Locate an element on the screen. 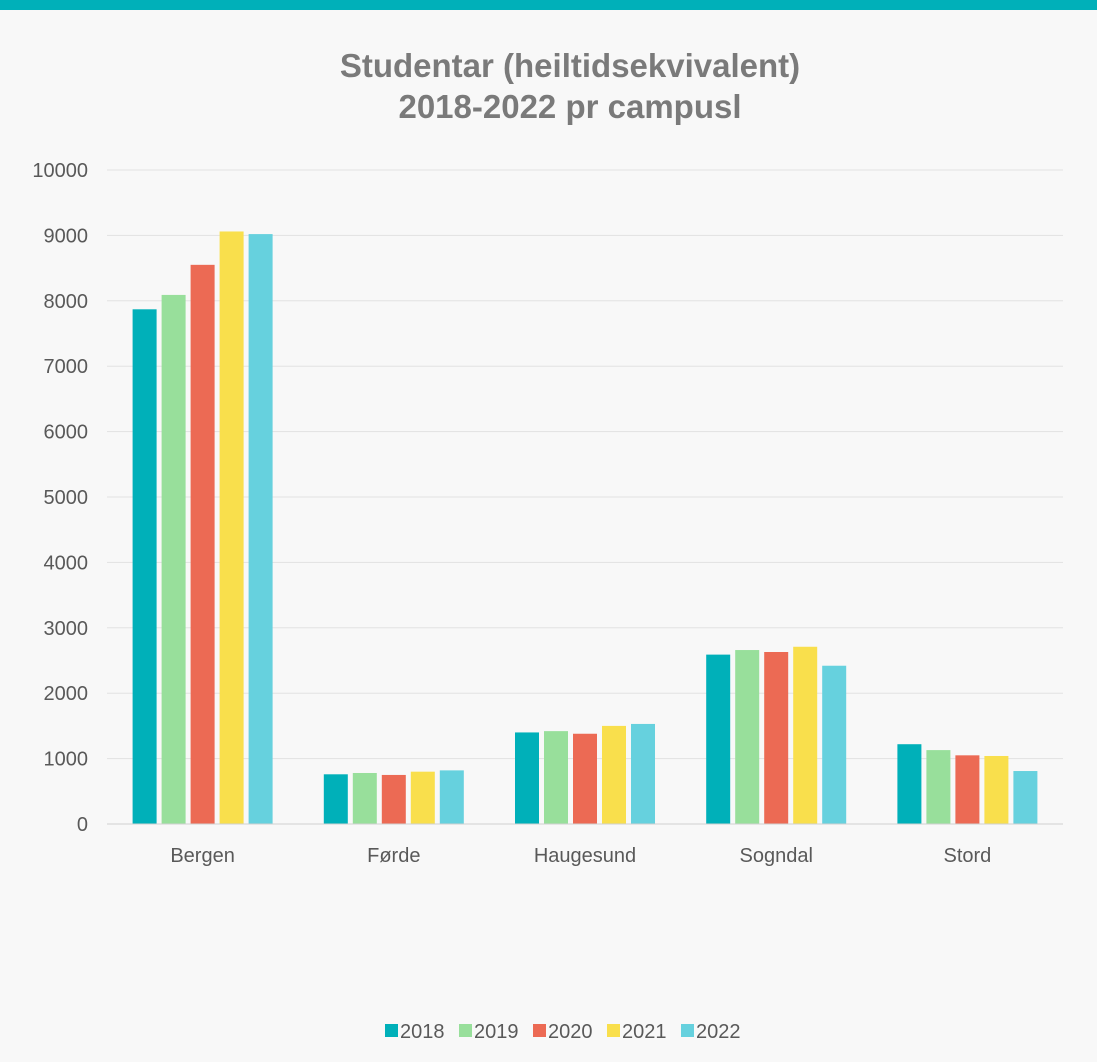 The image size is (1097, 1062). bar-f-rde-2021 is located at coordinates (422, 797).